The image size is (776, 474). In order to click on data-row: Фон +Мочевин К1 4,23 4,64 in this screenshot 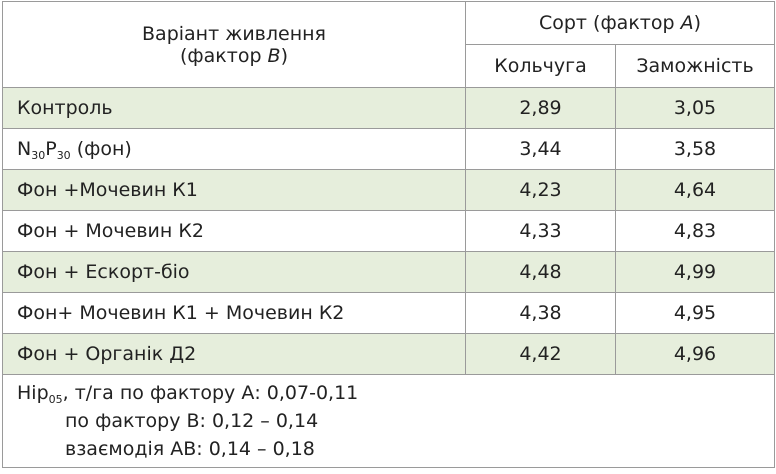, I will do `click(388, 190)`.